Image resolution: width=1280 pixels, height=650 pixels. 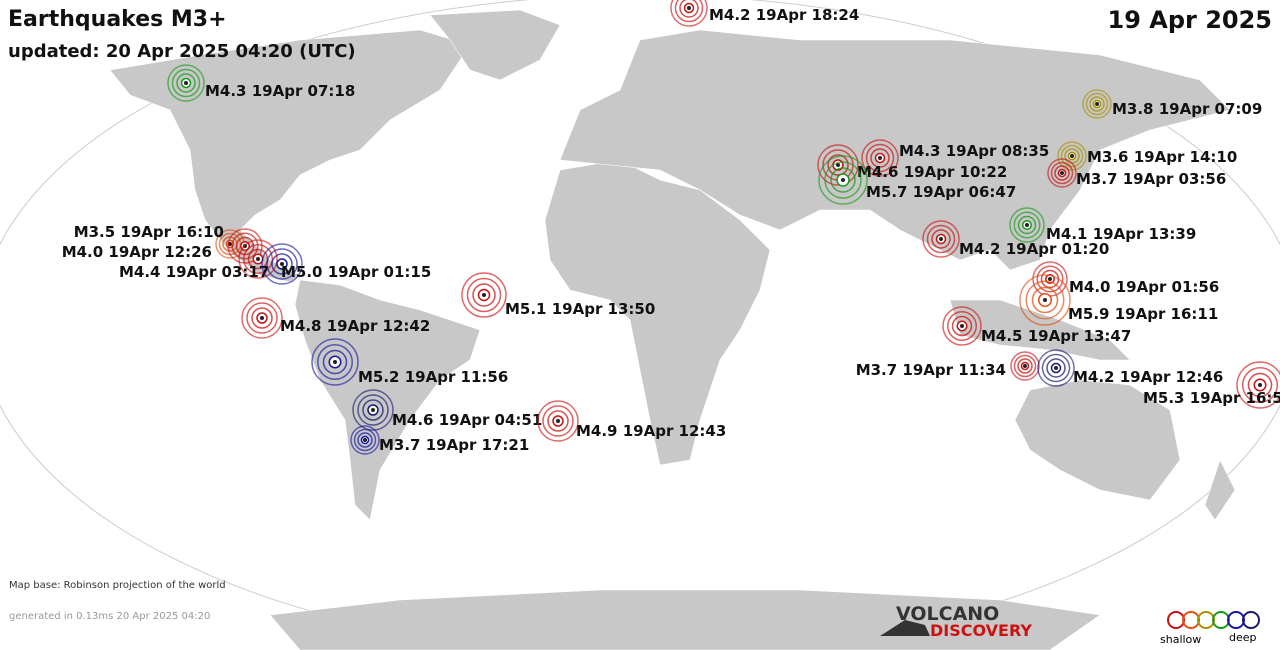 I want to click on quake-label: M4.2 19Apr 12:46, so click(x=1148, y=377).